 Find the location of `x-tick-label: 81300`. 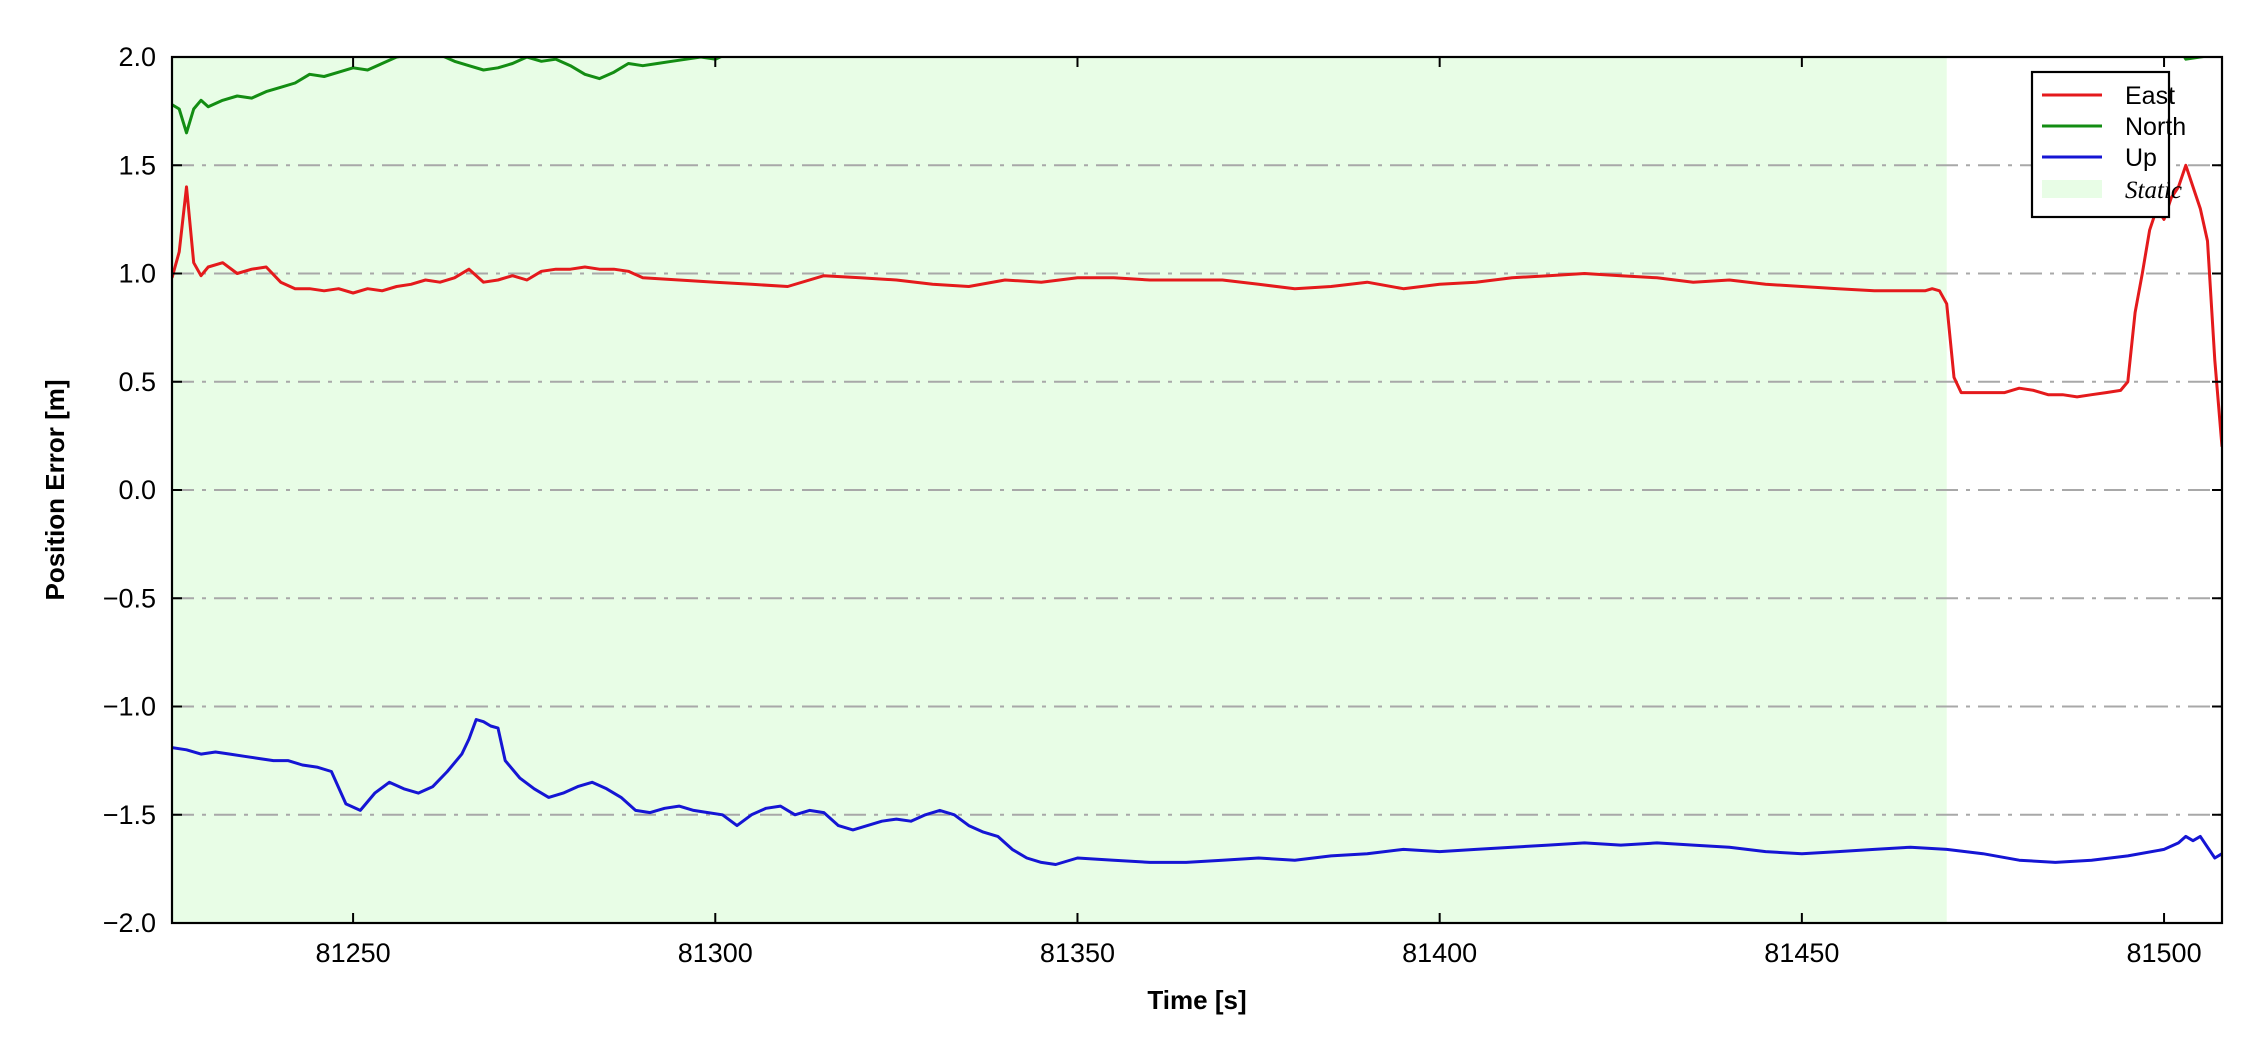

x-tick-label: 81300 is located at coordinates (715, 953).